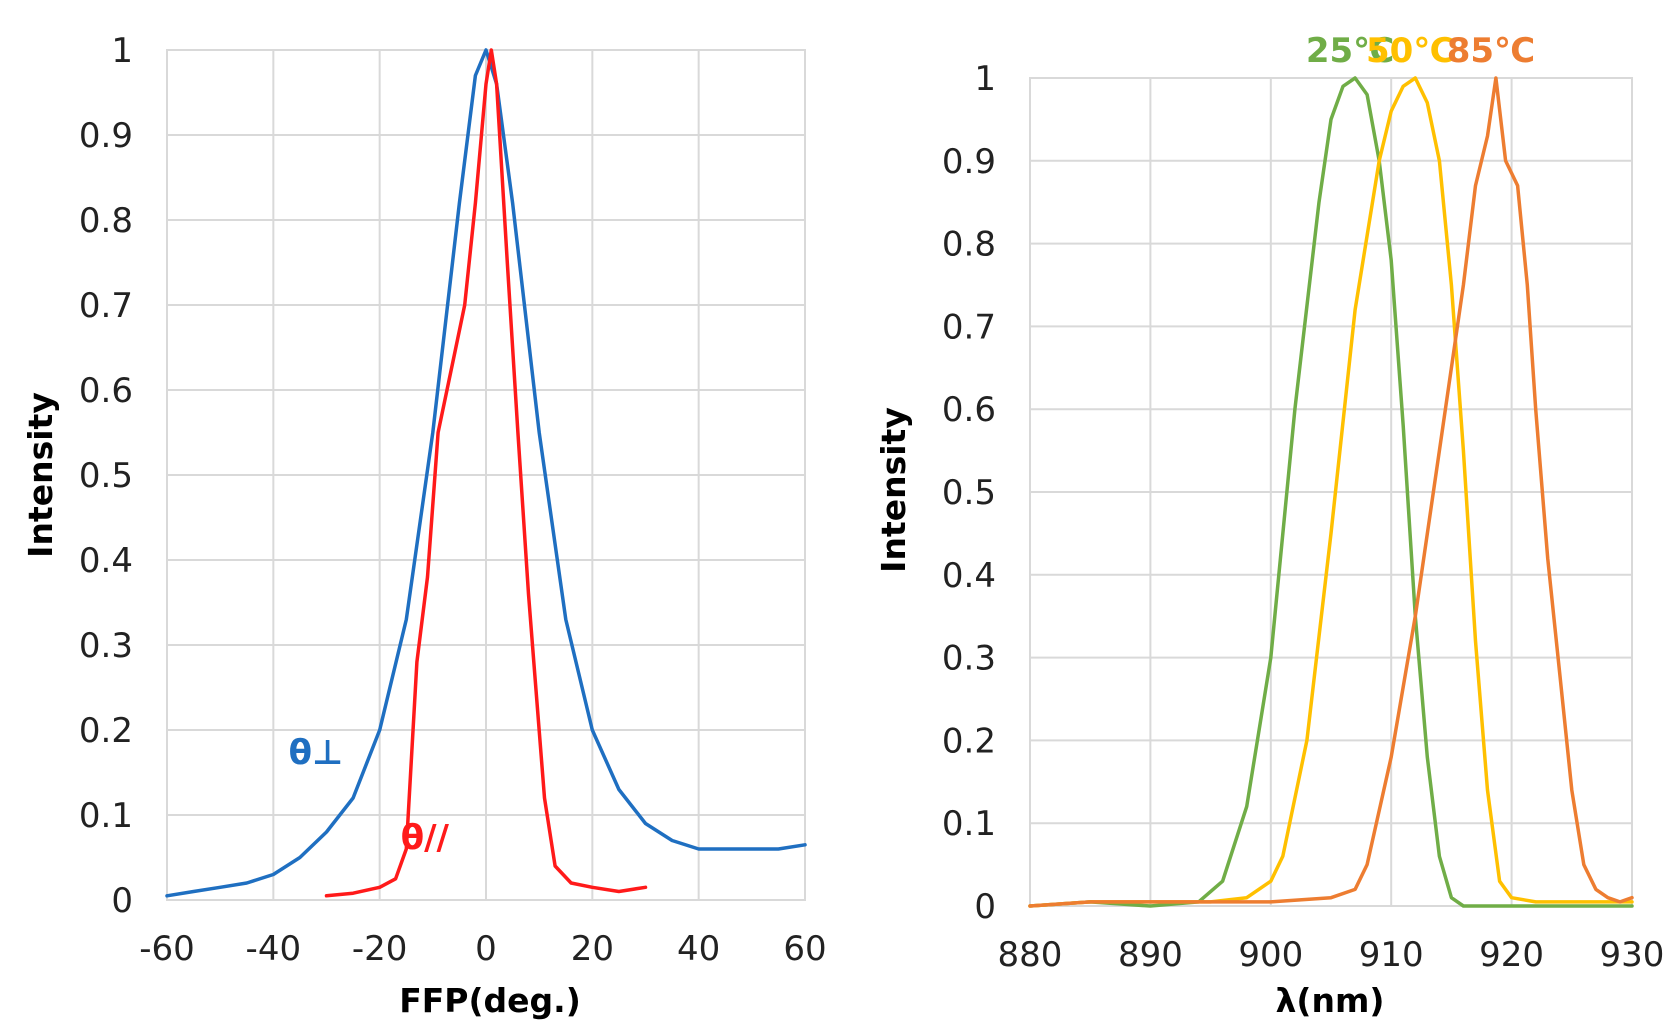  What do you see at coordinates (106, 731) in the screenshot?
I see `ffp-y-tick-label: 0.2` at bounding box center [106, 731].